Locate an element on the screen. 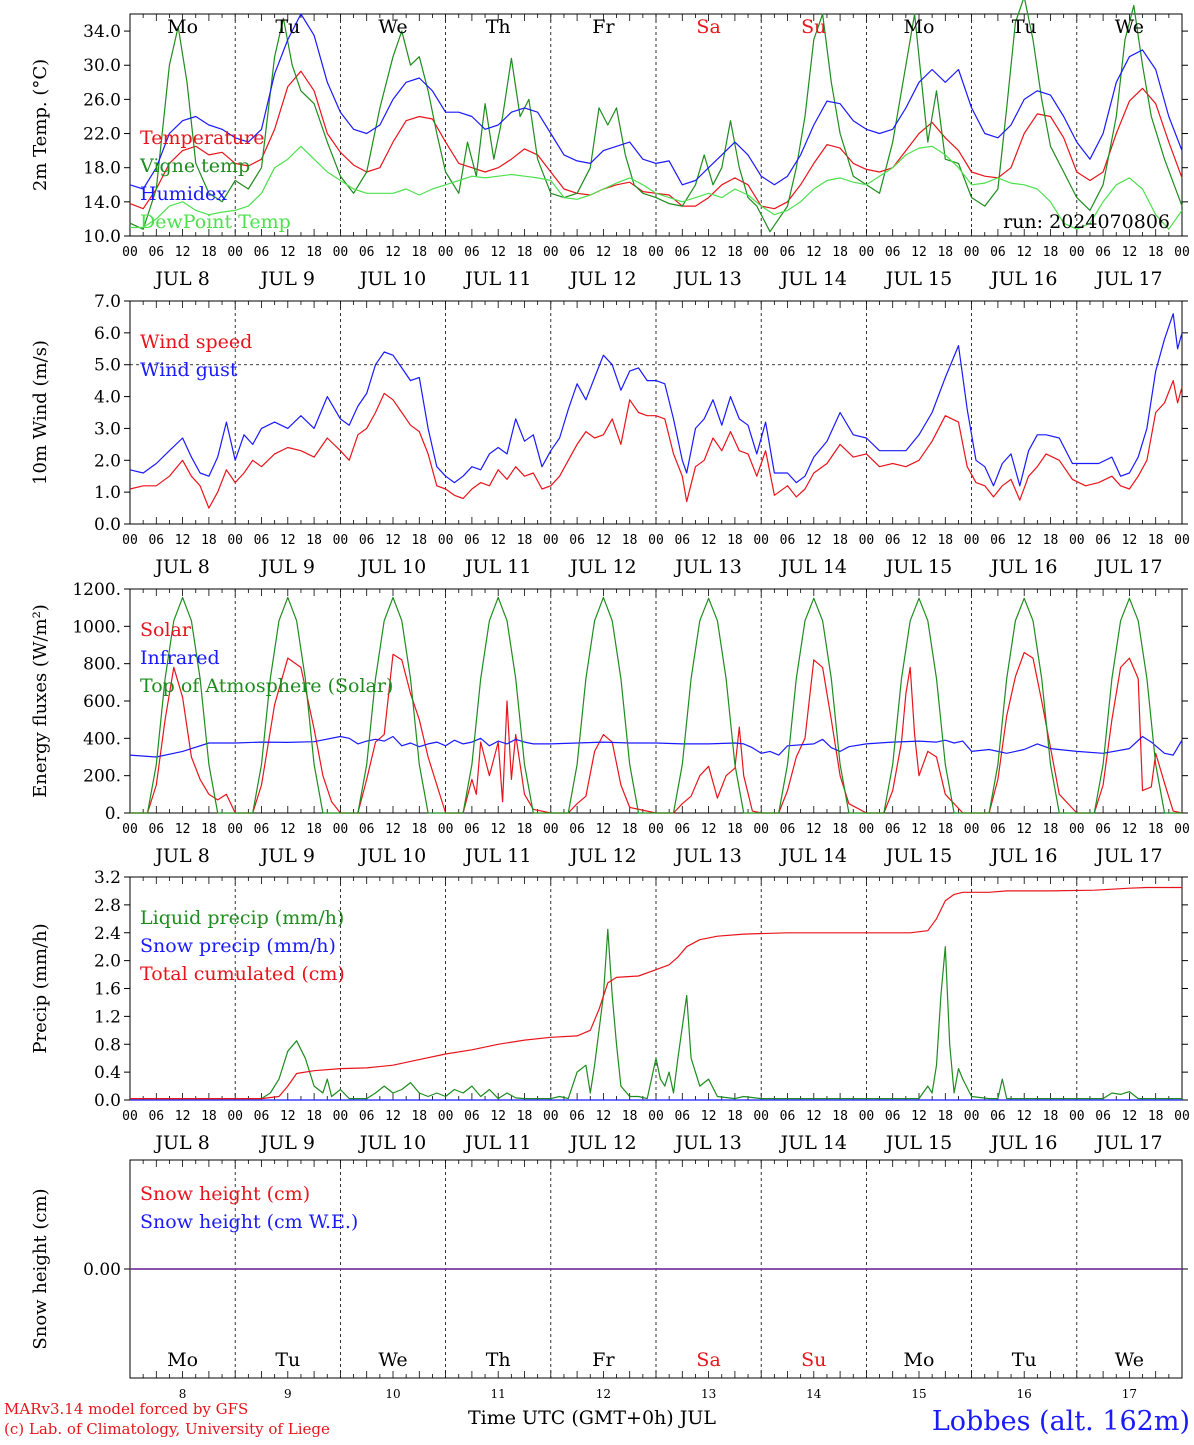 This screenshot has height=1445, width=1194. y-tick-label: 30.0 is located at coordinates (102, 66).